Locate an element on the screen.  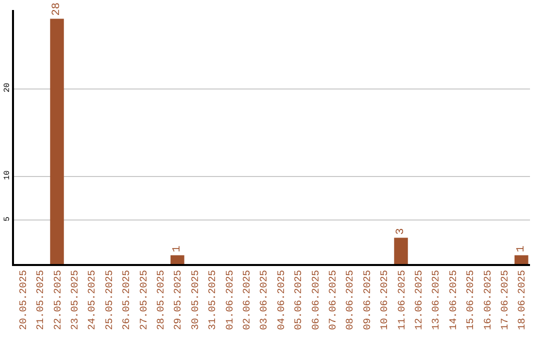
x-tick-label: 24.05.2025 is located at coordinates (93, 300).